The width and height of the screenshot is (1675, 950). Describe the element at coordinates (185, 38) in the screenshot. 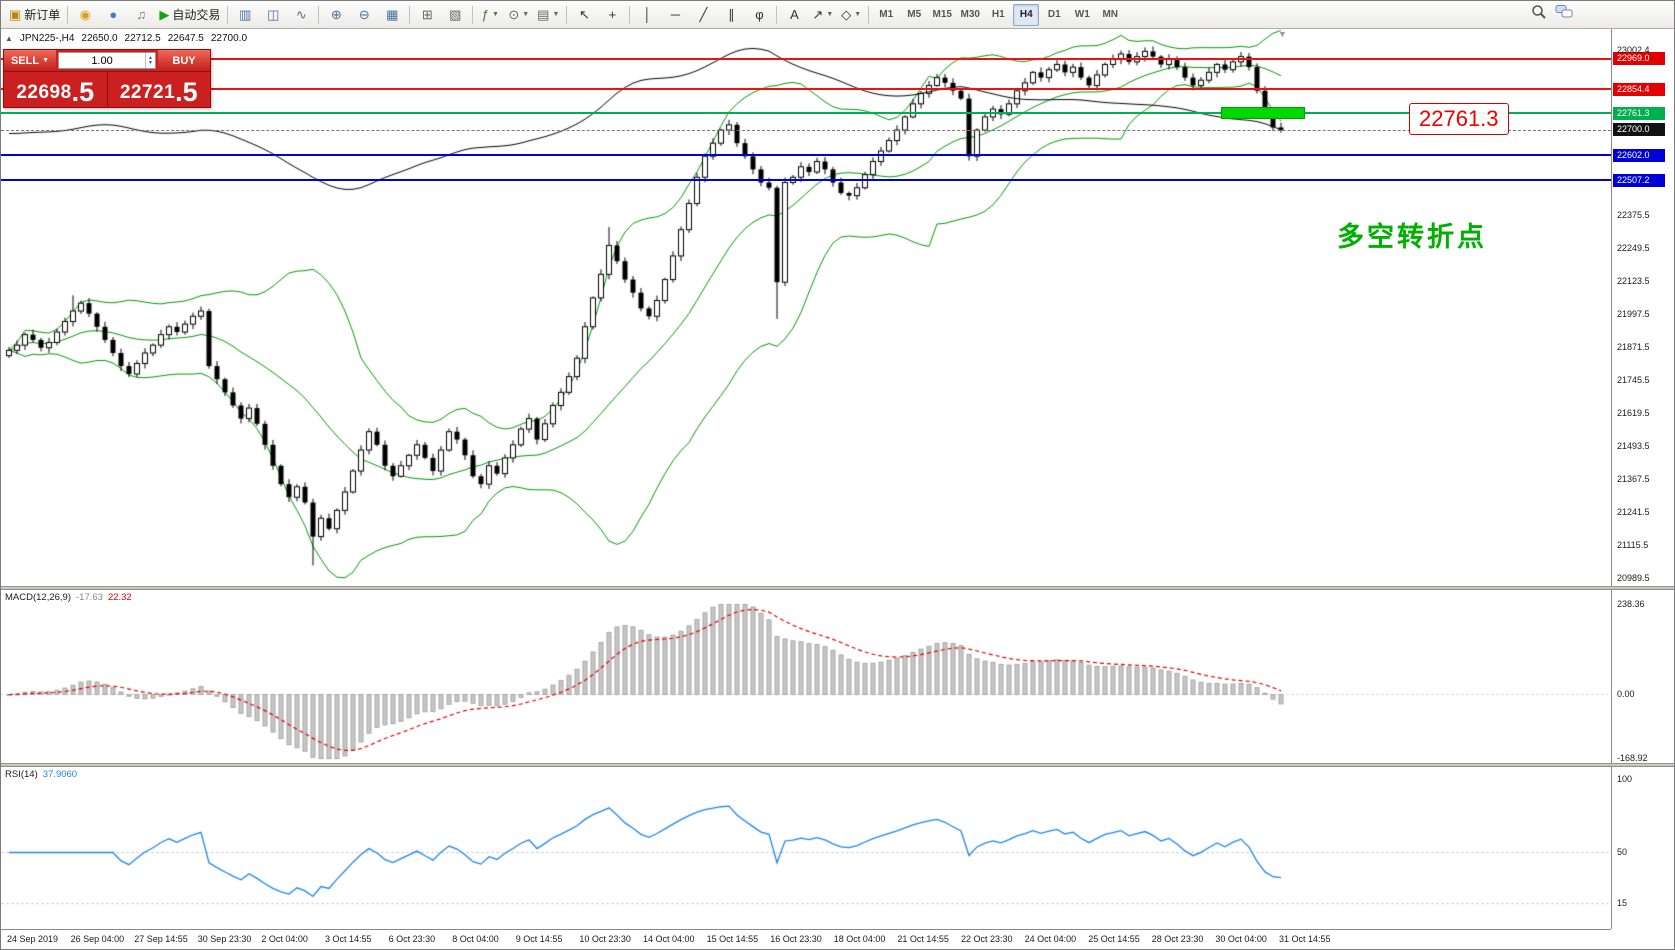

I see `ohlc-low: 22647.5` at that location.